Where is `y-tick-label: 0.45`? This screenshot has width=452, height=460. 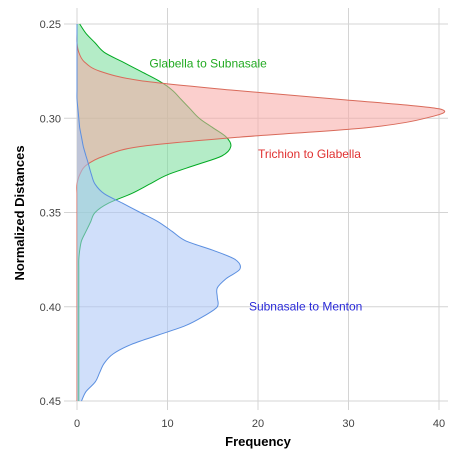 y-tick-label: 0.45 is located at coordinates (50, 402).